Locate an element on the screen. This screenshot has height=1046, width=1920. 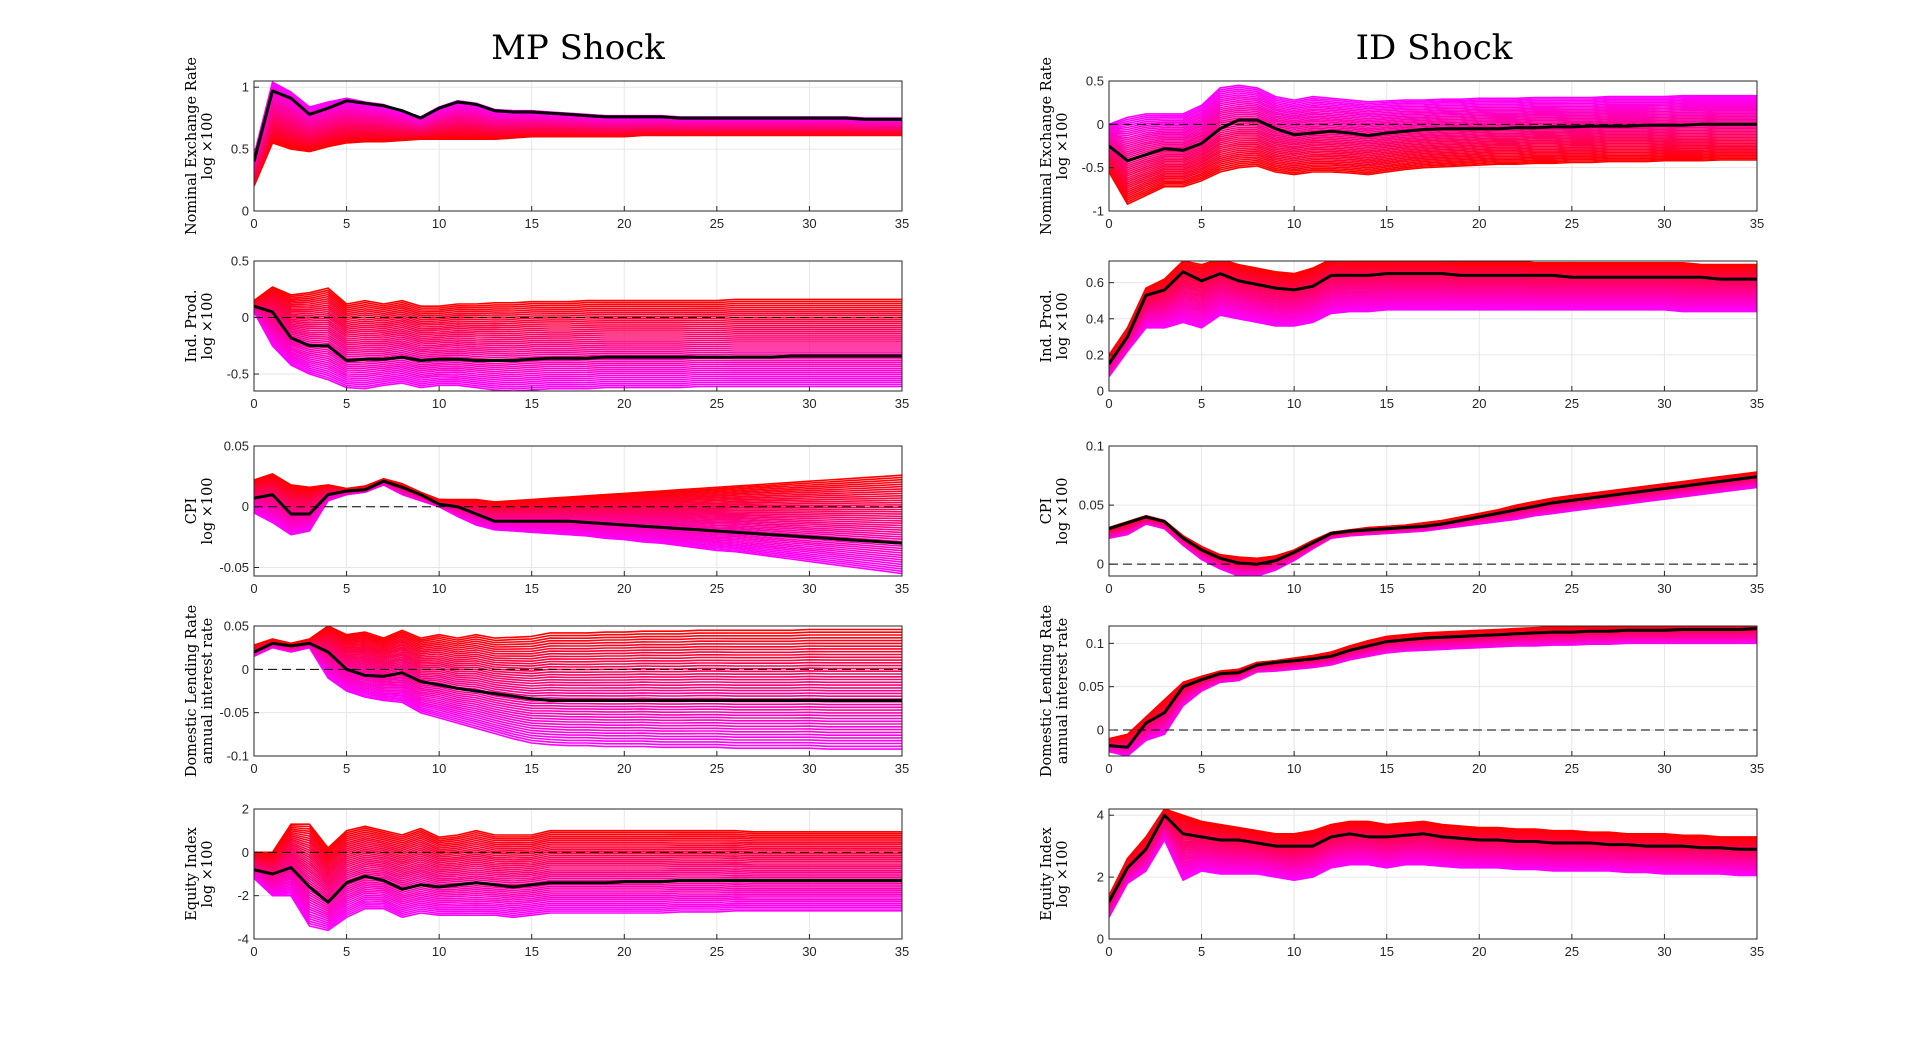
y-tick-label: 0.05 is located at coordinates (1091, 505).